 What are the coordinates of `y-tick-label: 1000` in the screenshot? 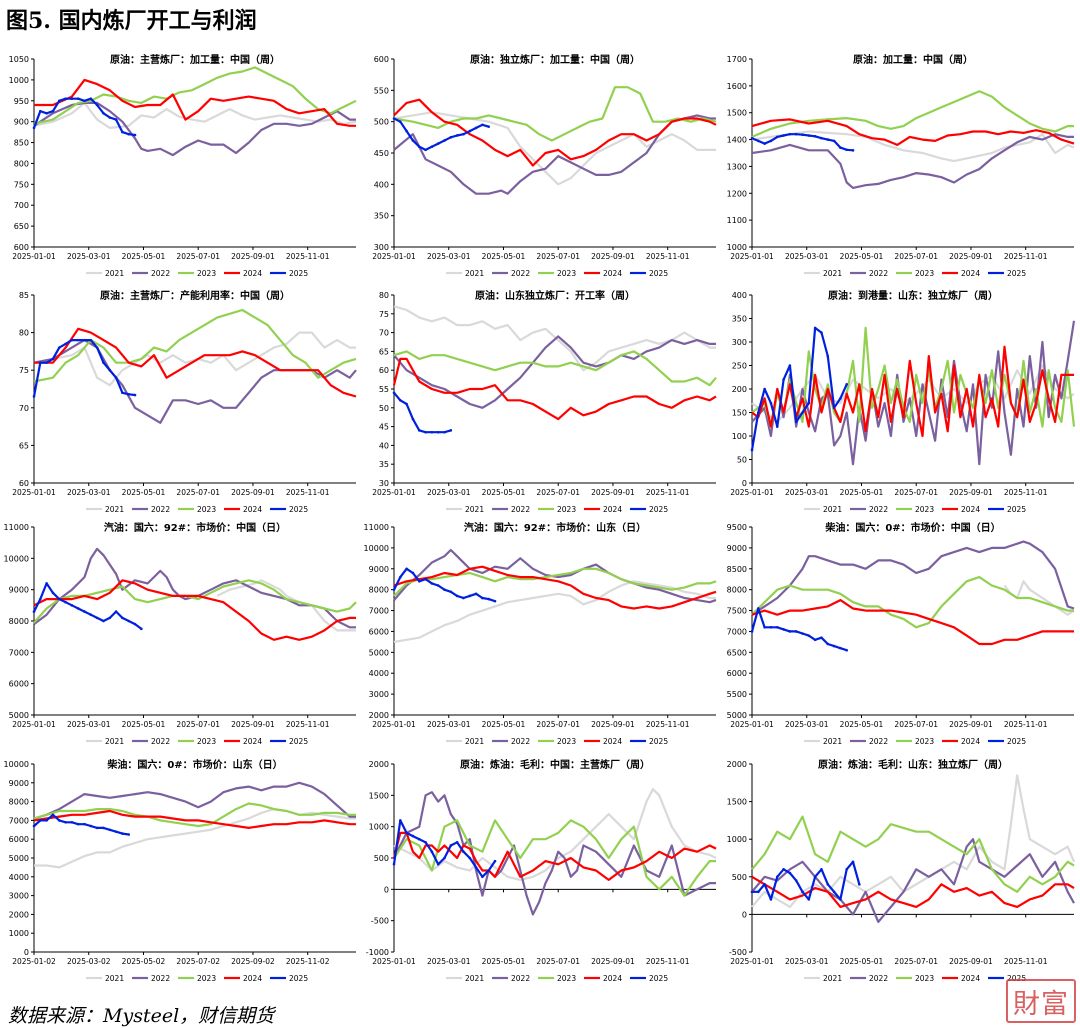 It's located at (19, 80).